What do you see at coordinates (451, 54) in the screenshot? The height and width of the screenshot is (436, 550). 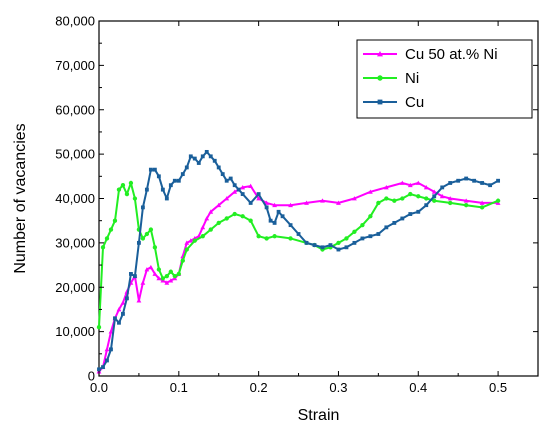 I see `legend-label: Cu 50 at.% Ni` at bounding box center [451, 54].